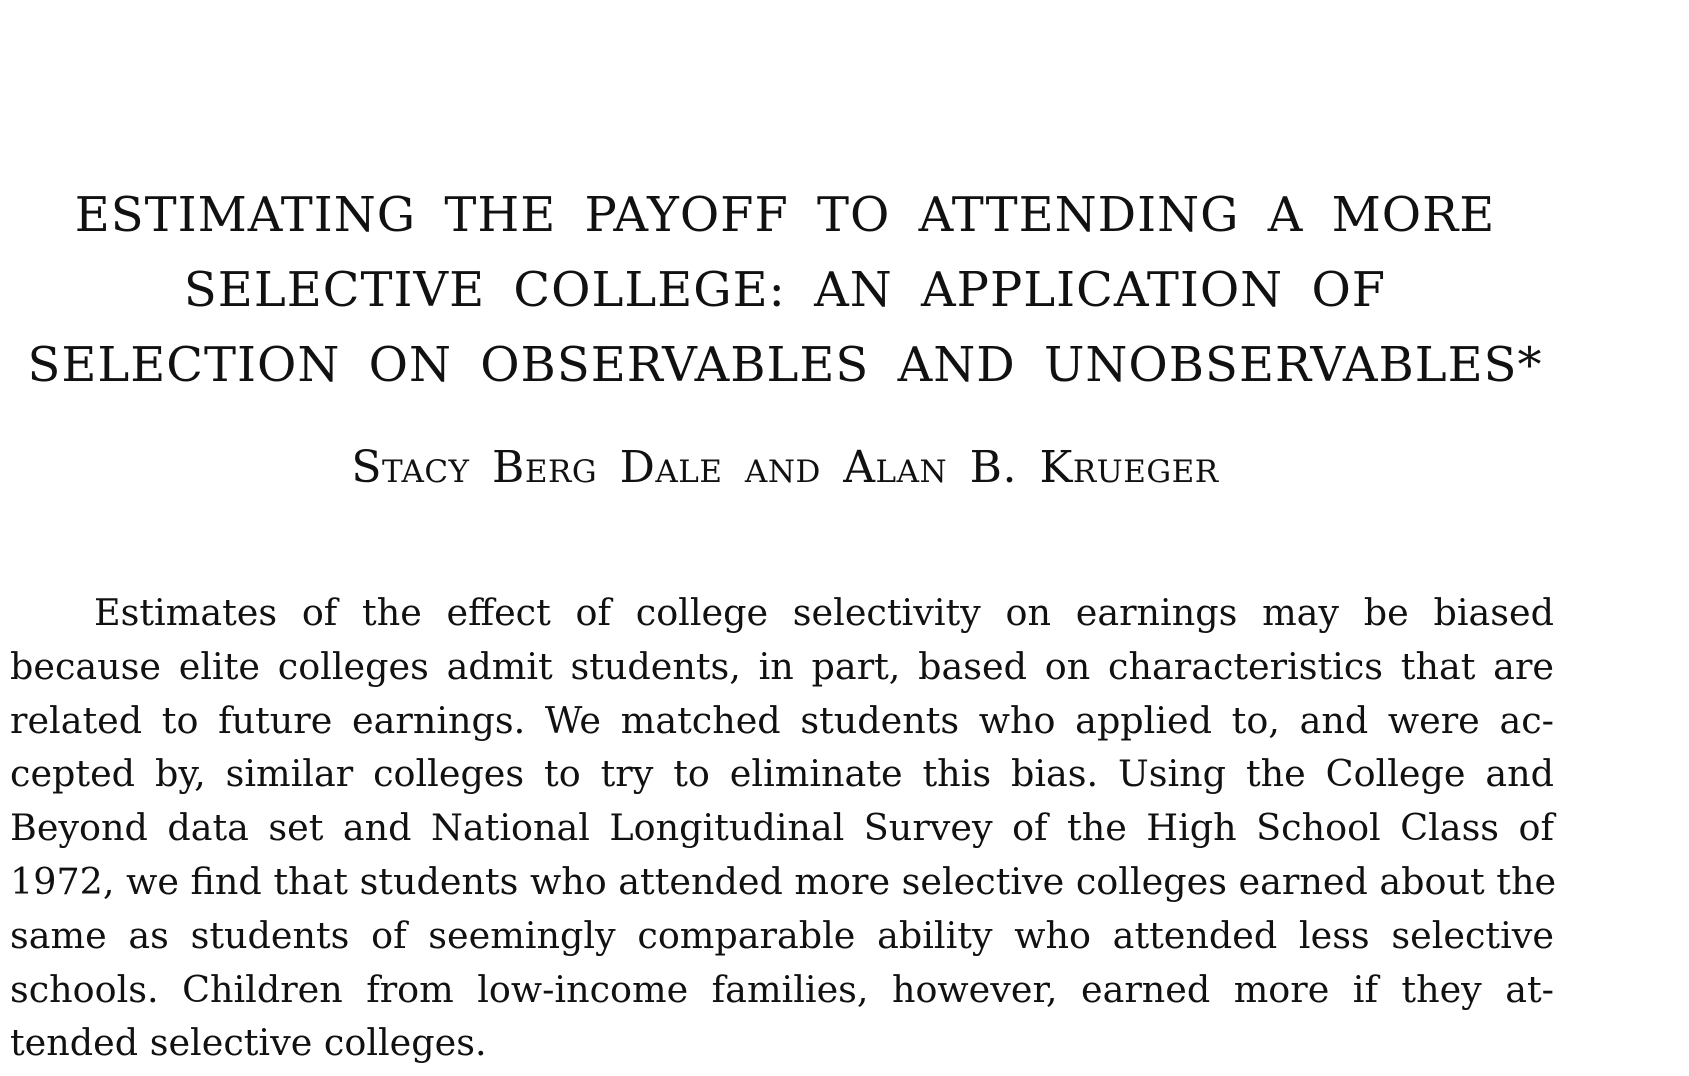 This screenshot has height=1076, width=1689. What do you see at coordinates (248, 1043) in the screenshot?
I see `abstract-line: tended selective colleges.` at bounding box center [248, 1043].